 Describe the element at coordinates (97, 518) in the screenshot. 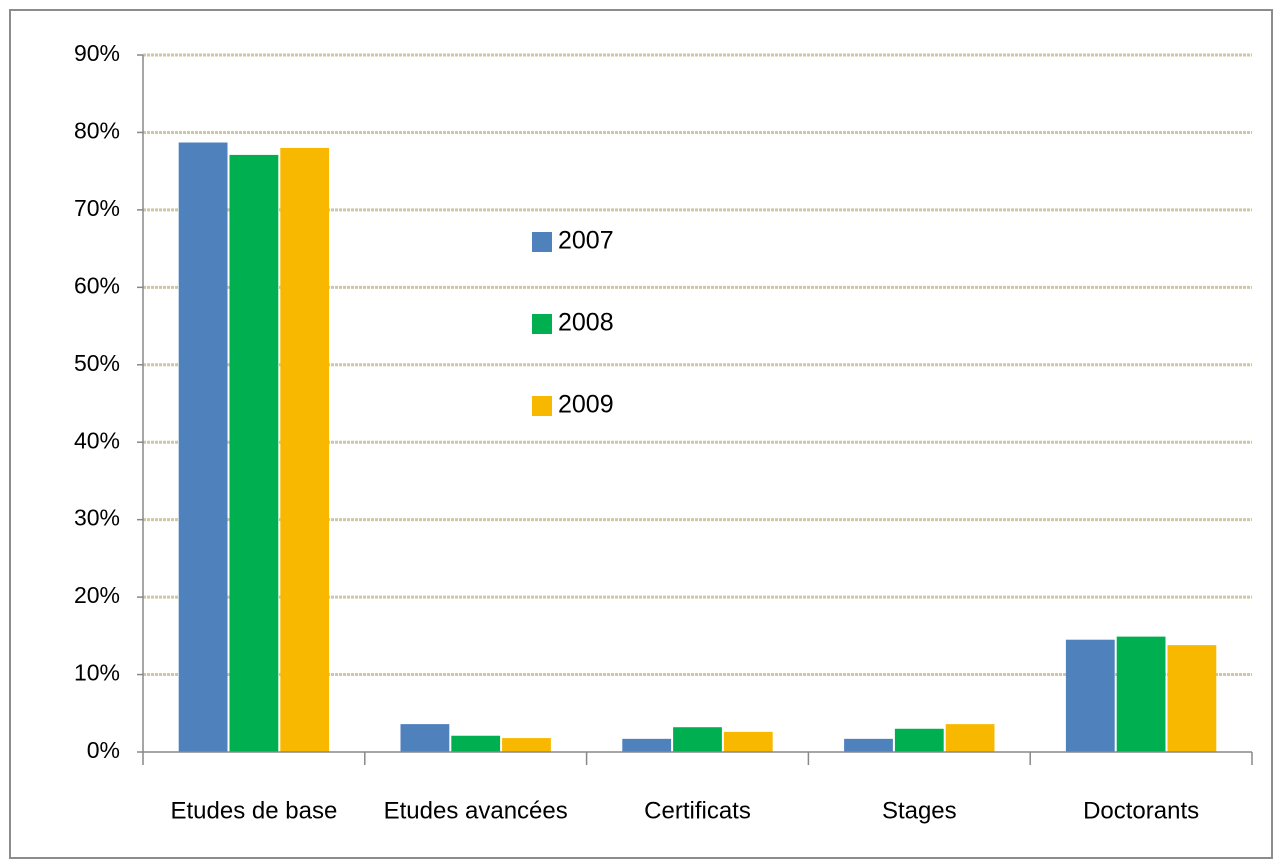

I see `y-tick-label: 30%` at that location.